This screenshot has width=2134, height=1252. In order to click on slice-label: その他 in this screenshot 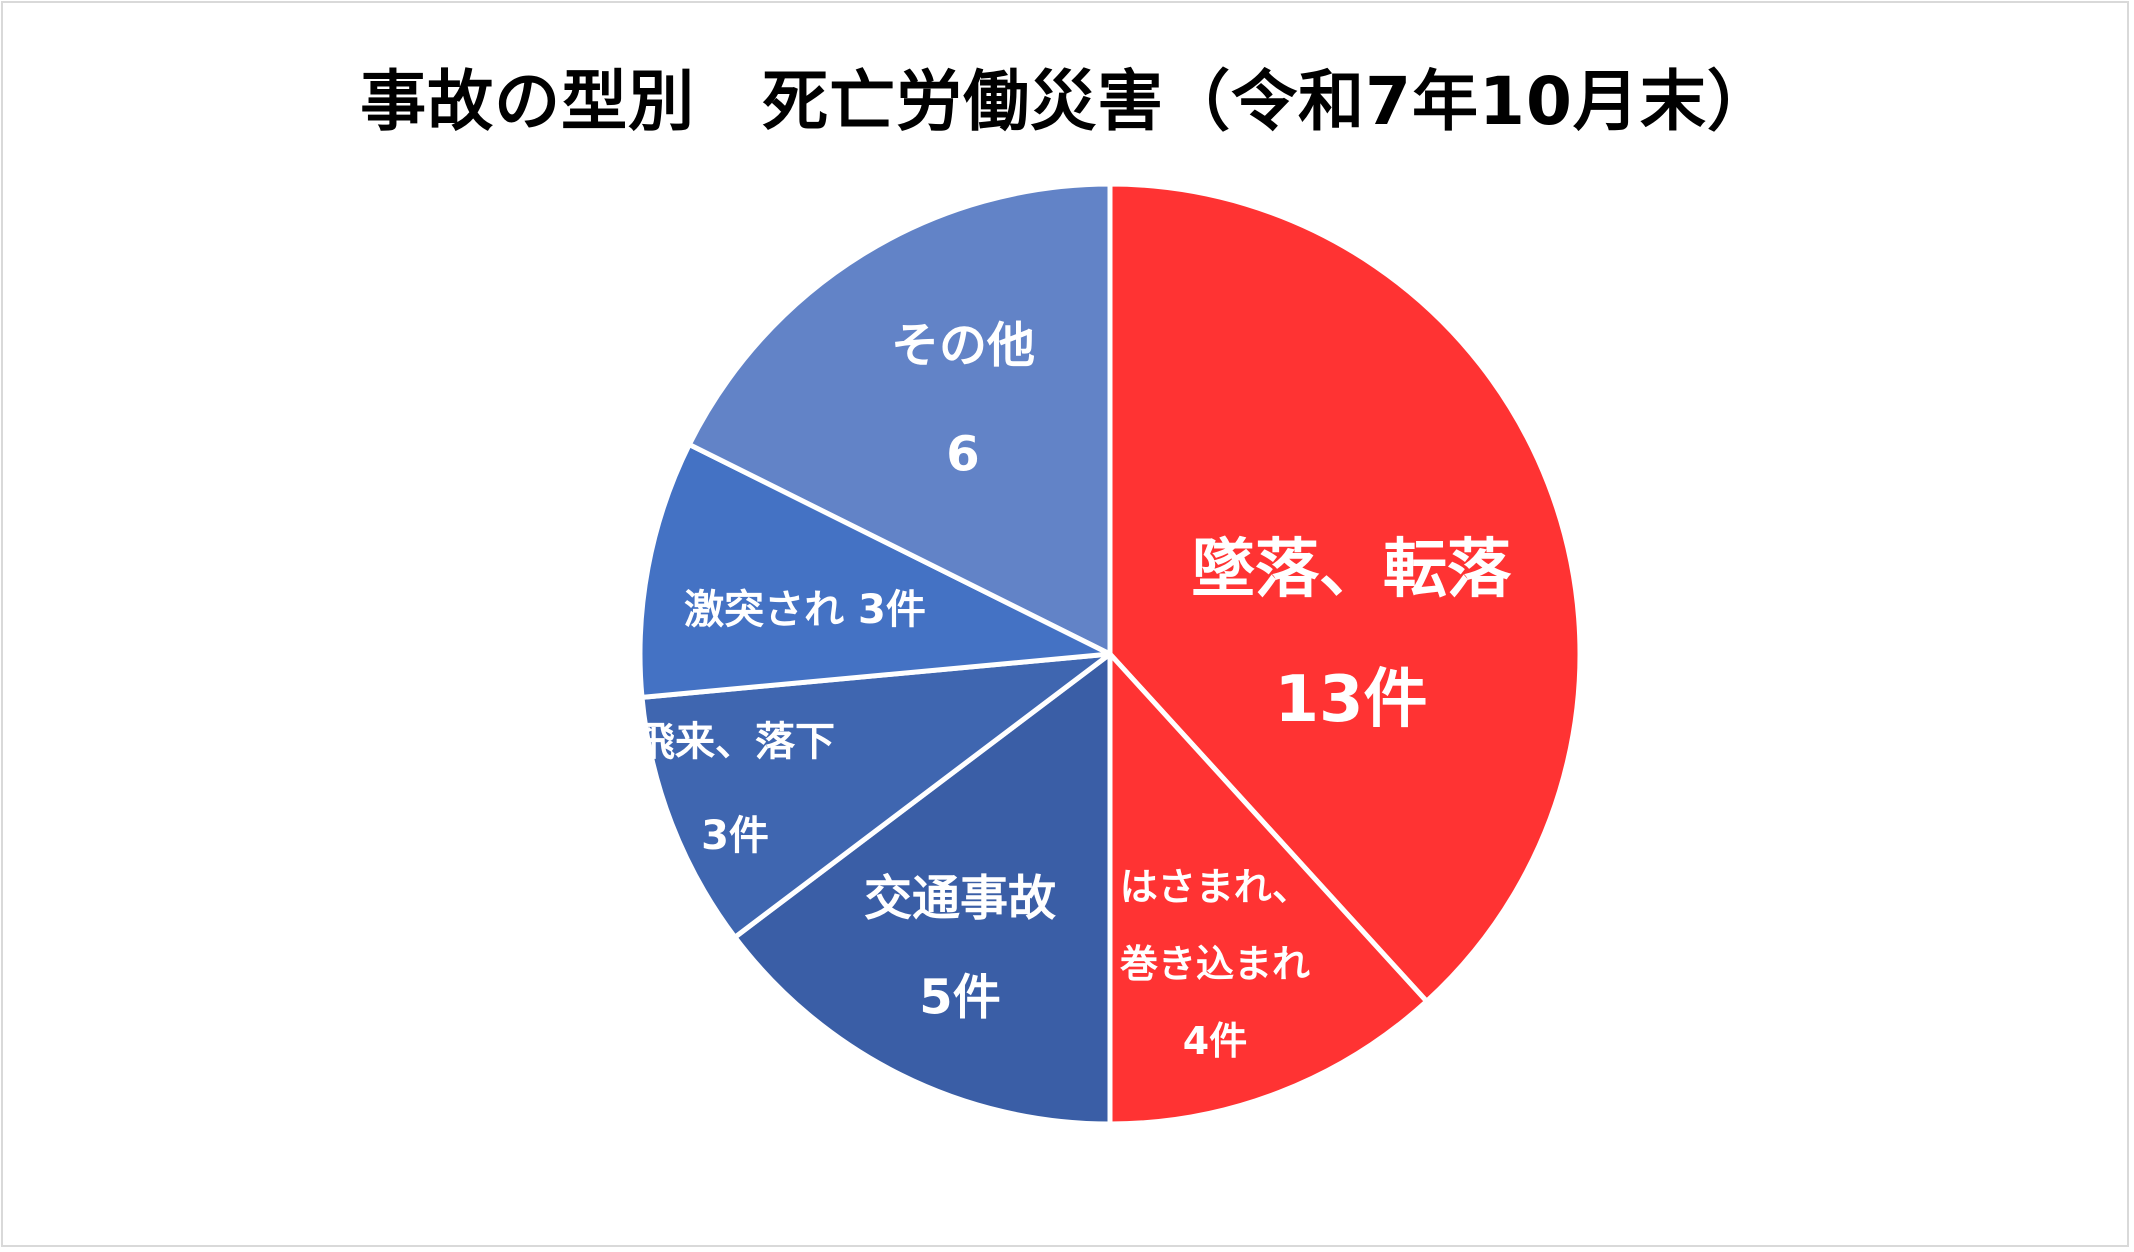, I will do `click(963, 346)`.